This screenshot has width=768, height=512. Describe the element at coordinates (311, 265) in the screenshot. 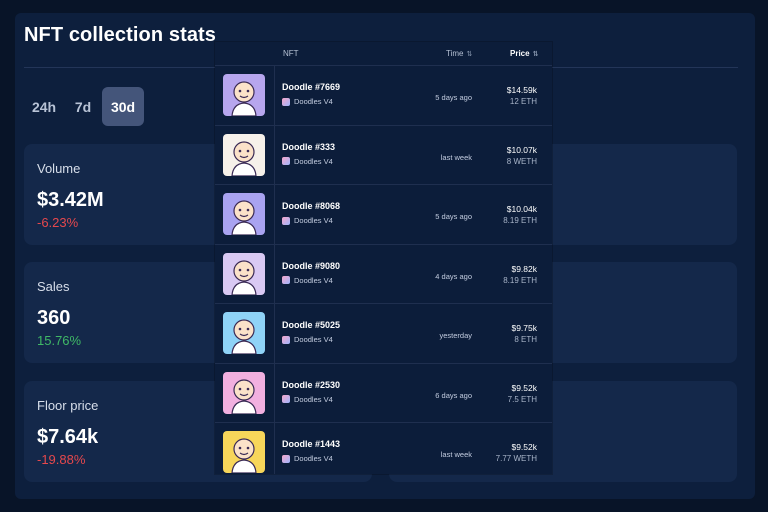

I see `nft-name: Doodle #9080` at that location.